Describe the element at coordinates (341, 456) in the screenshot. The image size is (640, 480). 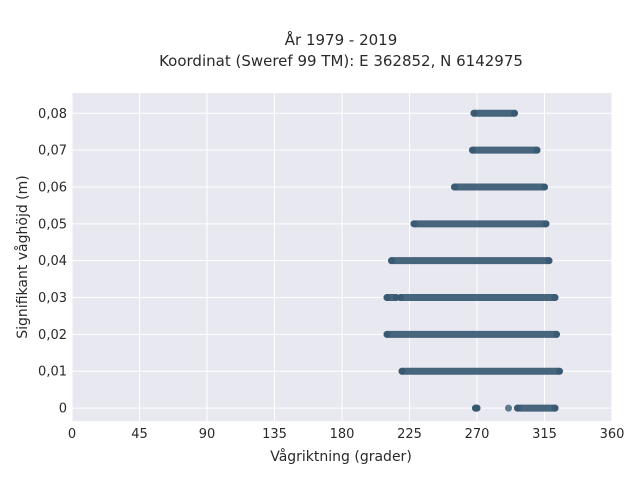
I see `x-axis-title: Vågriktning (grader)` at that location.